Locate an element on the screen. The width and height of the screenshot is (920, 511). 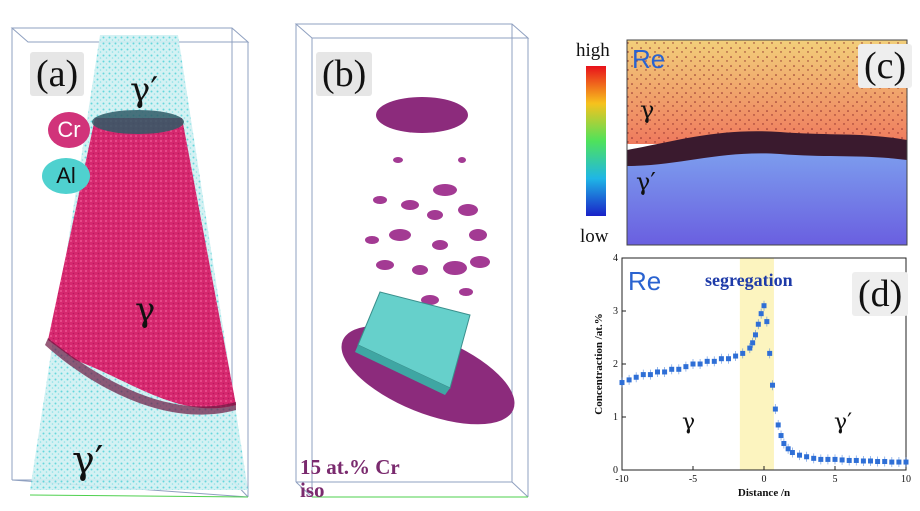
panel-d-phase-gamma-prime: γ′ is located at coordinates (843, 422).